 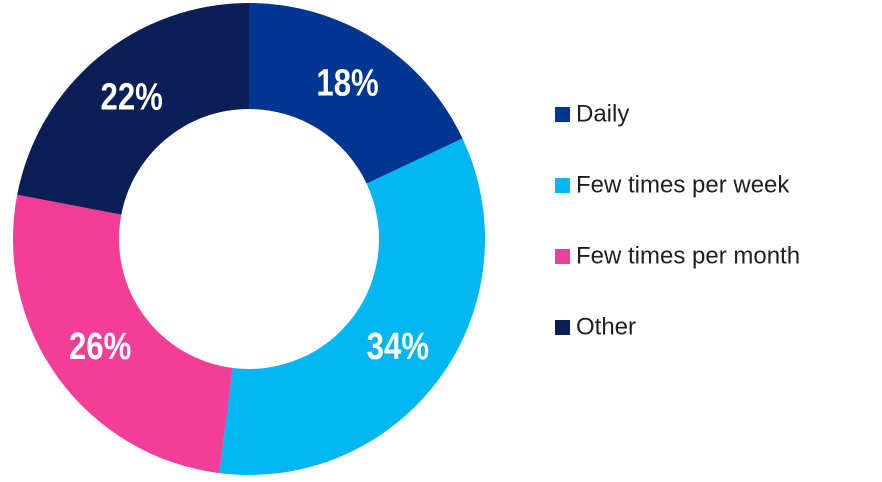 I want to click on legend-label: Few times per month, so click(x=688, y=255).